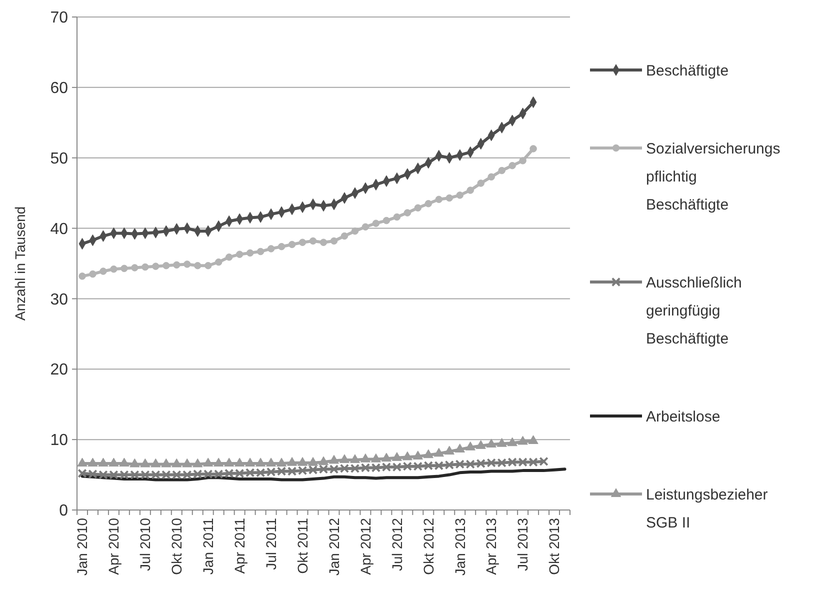  I want to click on y-tick-label: 30, so click(59, 299).